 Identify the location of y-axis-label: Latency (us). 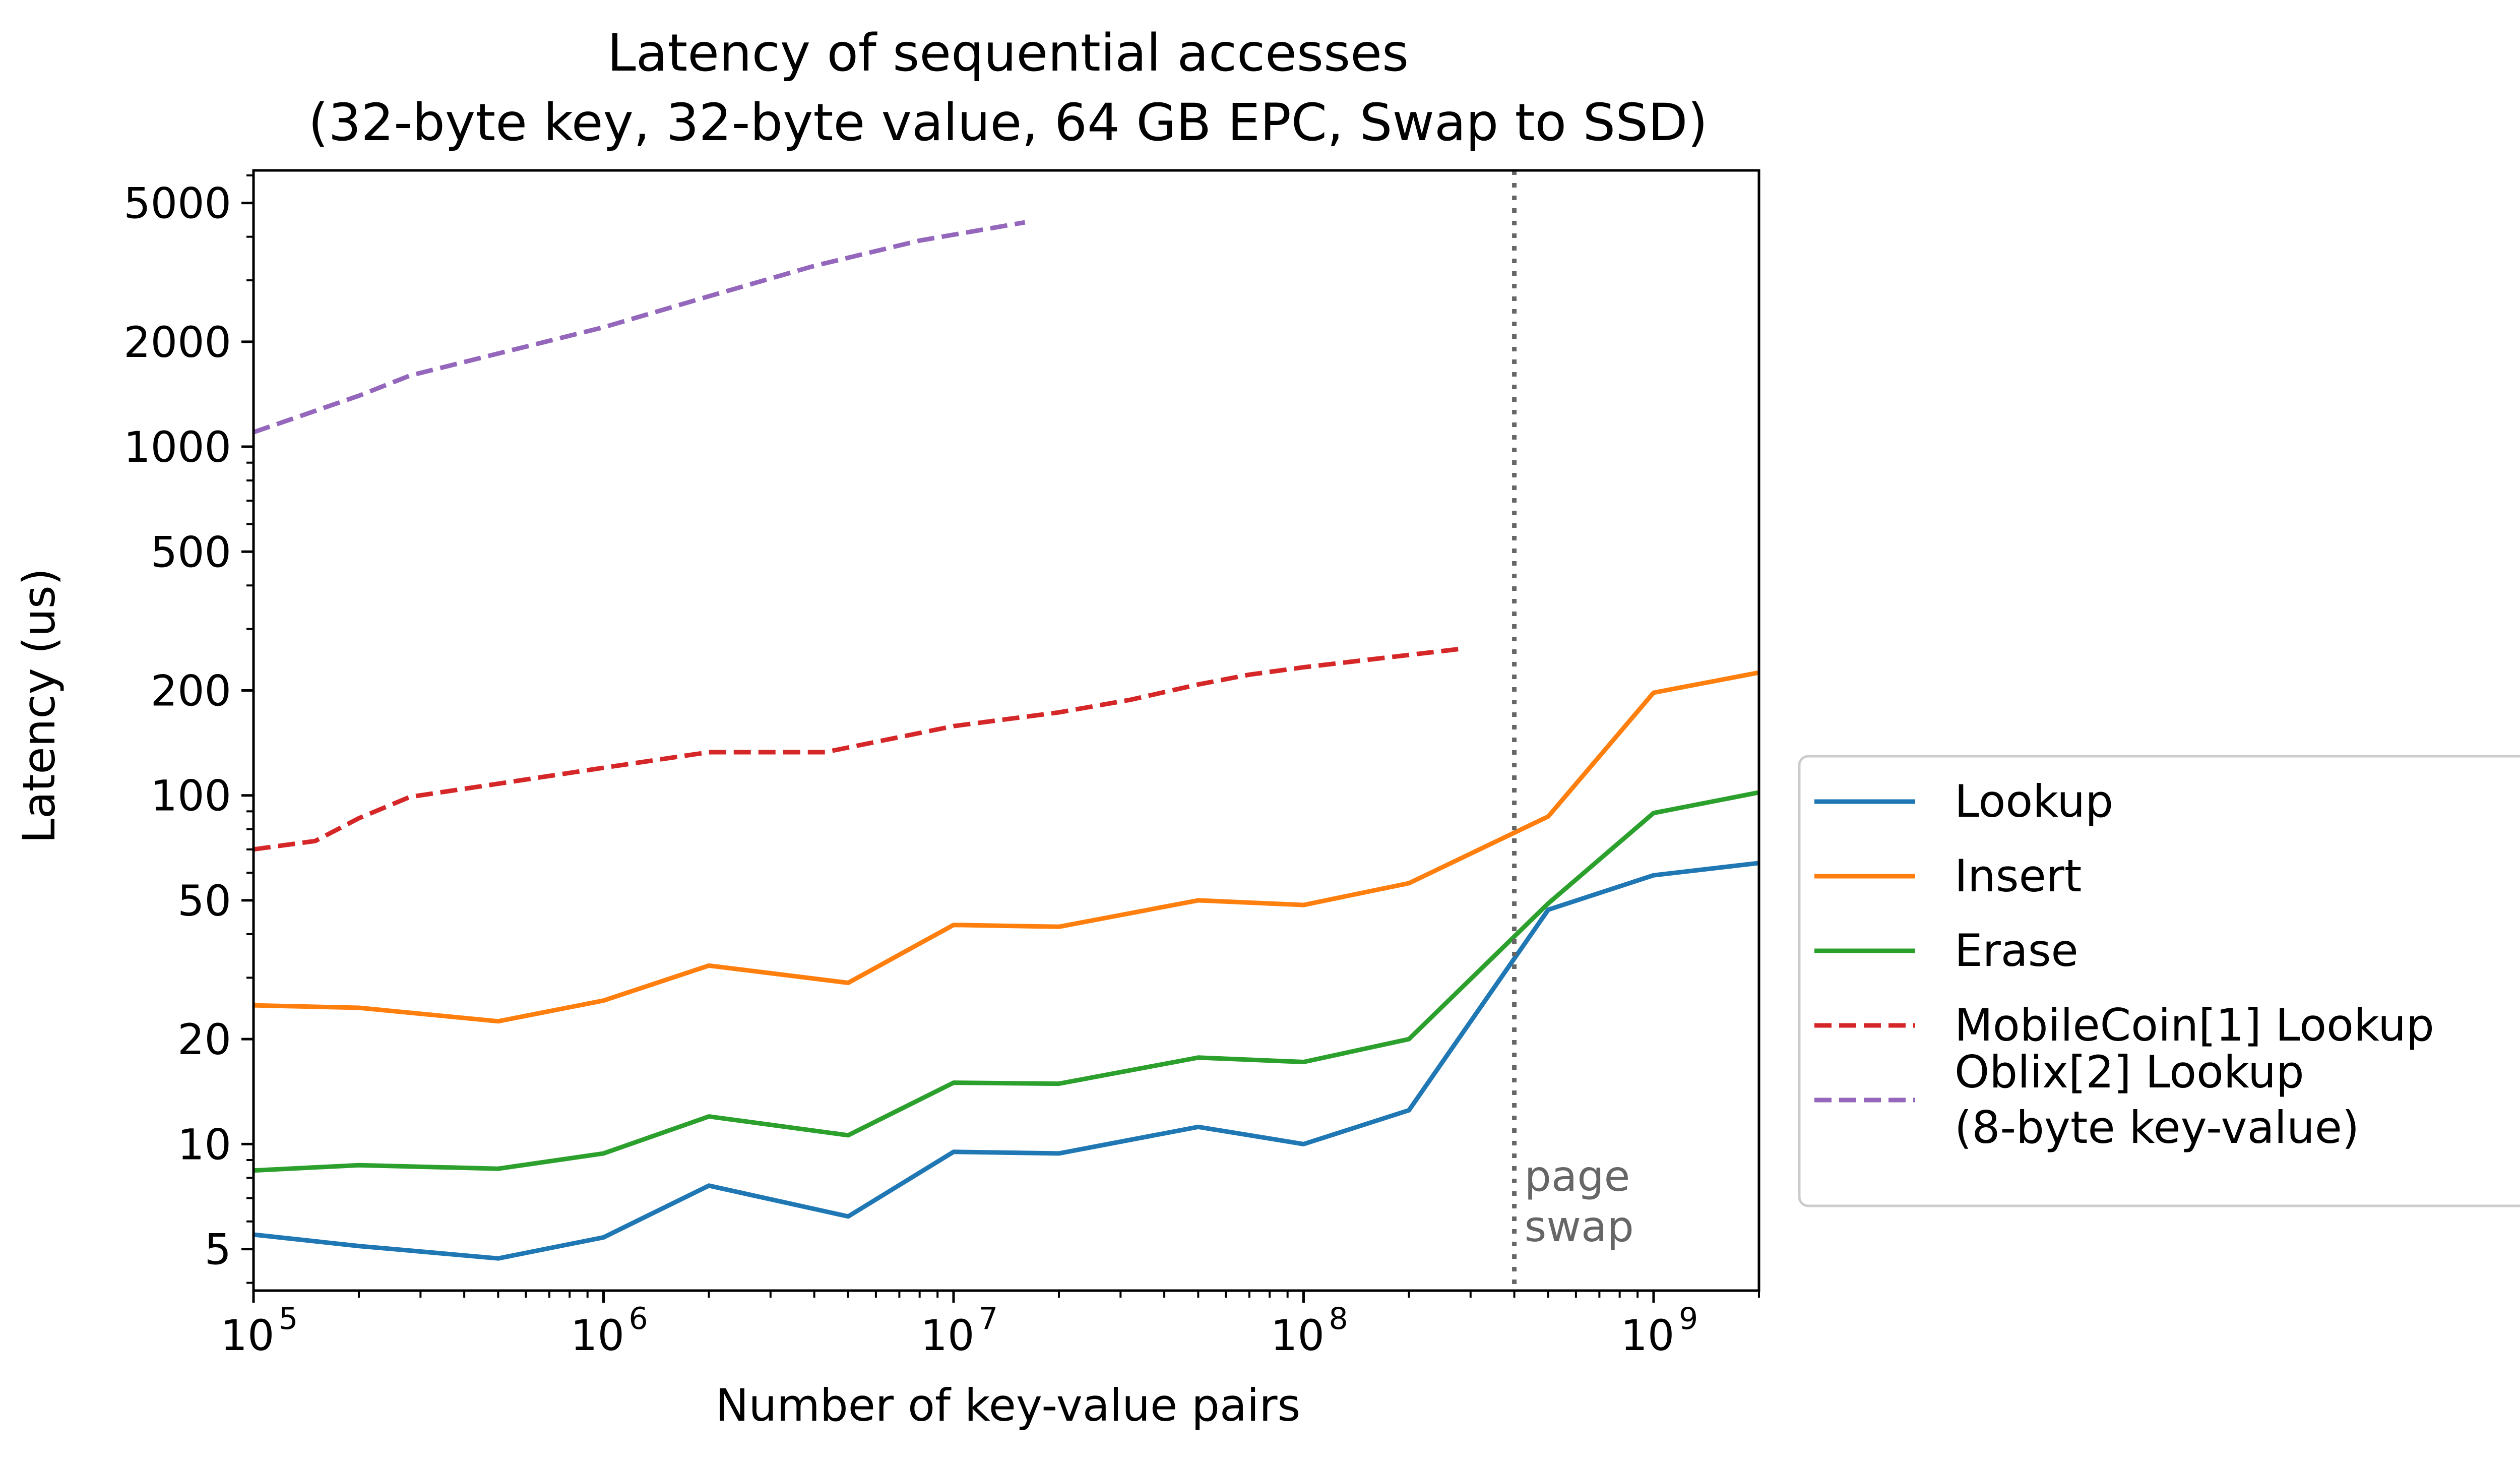
(39, 705).